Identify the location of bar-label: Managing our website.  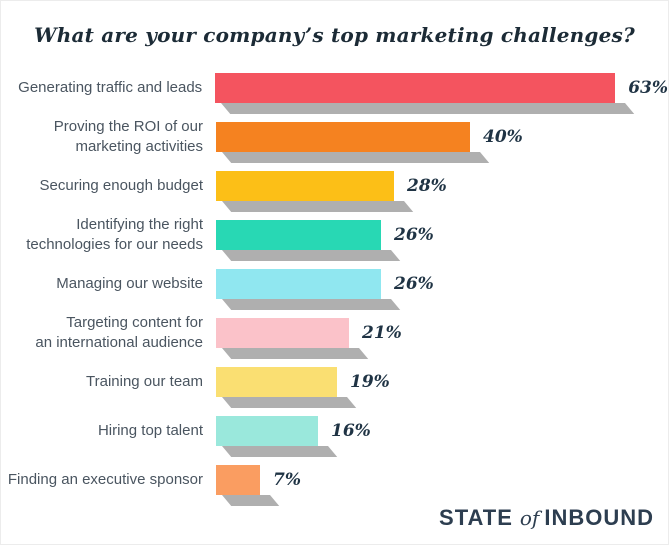
(129, 283).